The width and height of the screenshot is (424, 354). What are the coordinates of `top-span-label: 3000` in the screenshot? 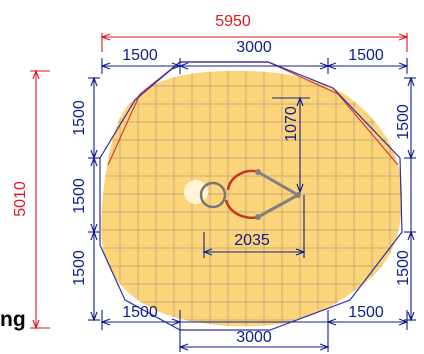 It's located at (254, 47).